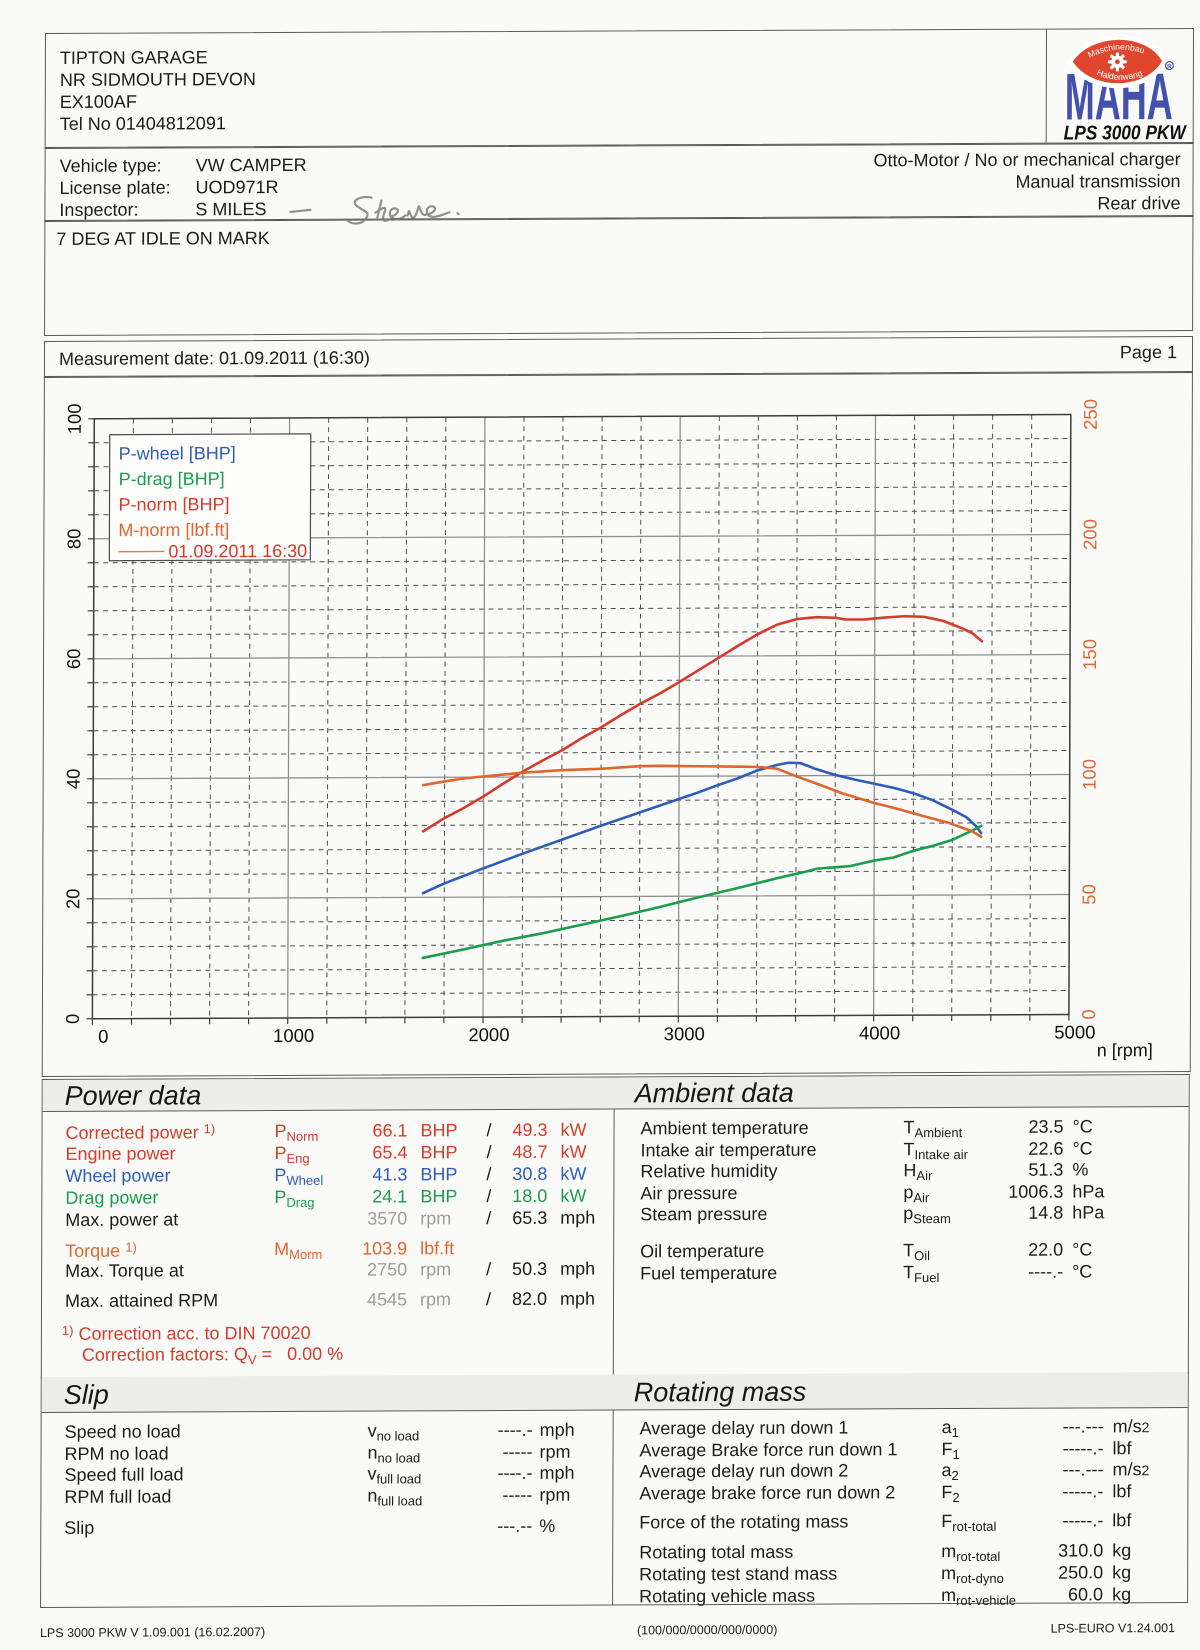  What do you see at coordinates (1074, 1031) in the screenshot?
I see `svg-text: 5000` at bounding box center [1074, 1031].